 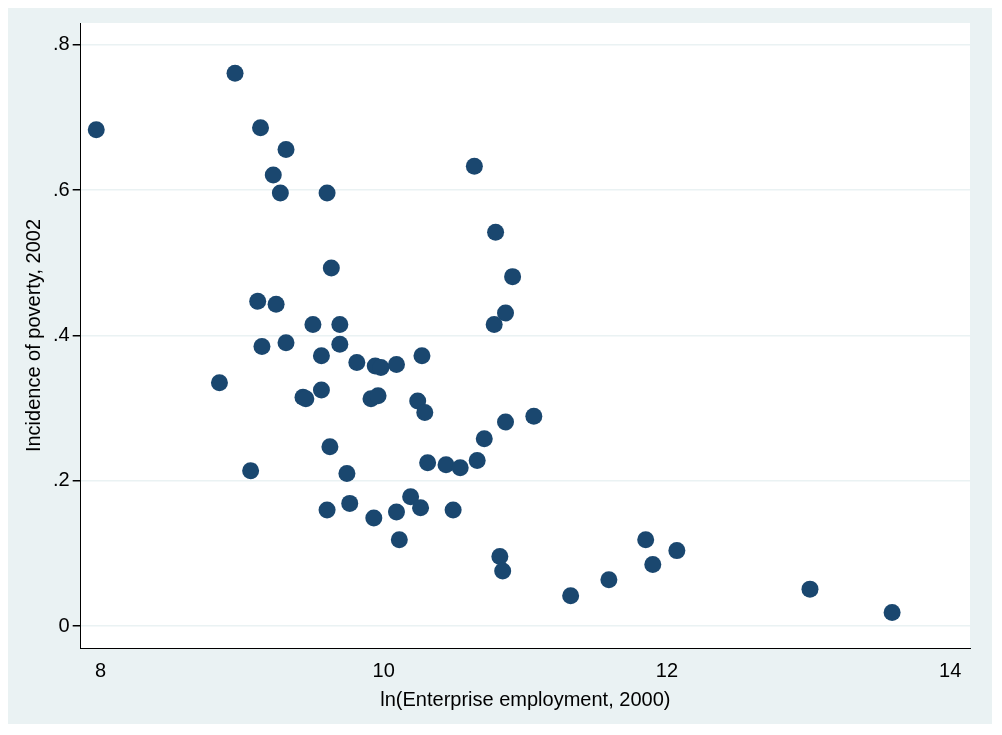 I want to click on x-tick-label: 12, so click(x=667, y=669).